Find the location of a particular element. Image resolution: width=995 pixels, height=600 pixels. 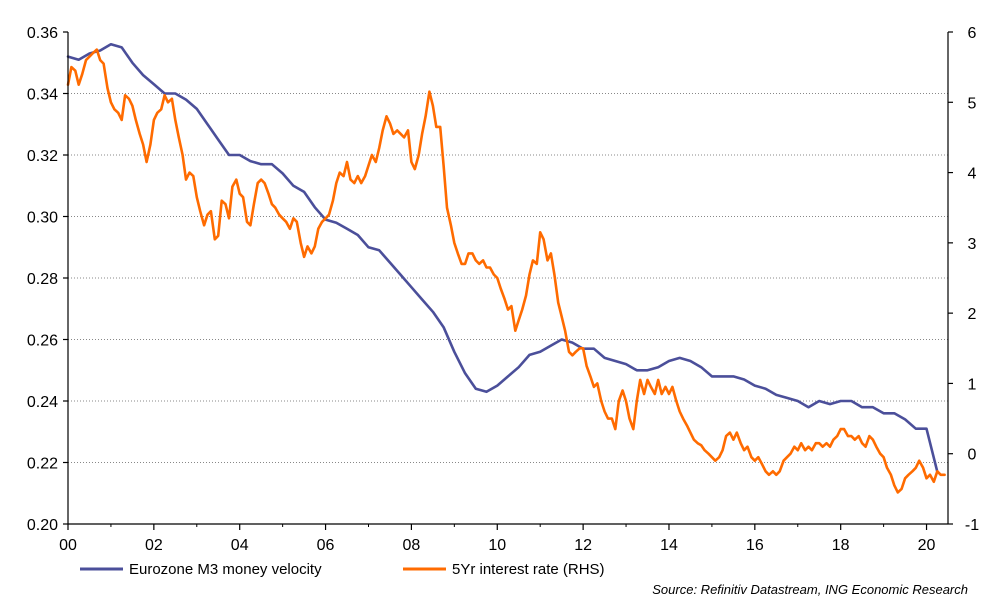

y-right-tick-label-3: 2 is located at coordinates (972, 314).